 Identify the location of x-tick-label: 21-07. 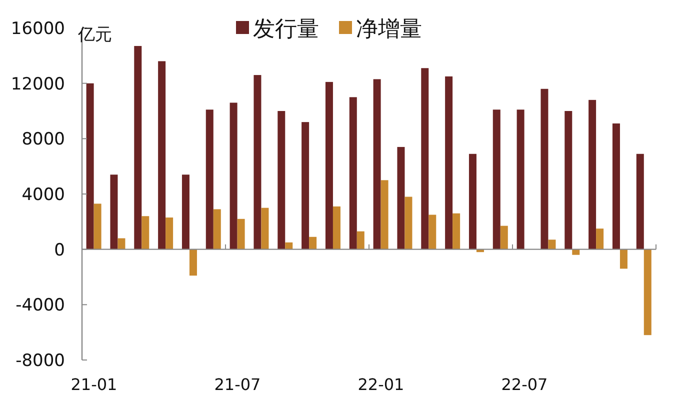
(237, 384).